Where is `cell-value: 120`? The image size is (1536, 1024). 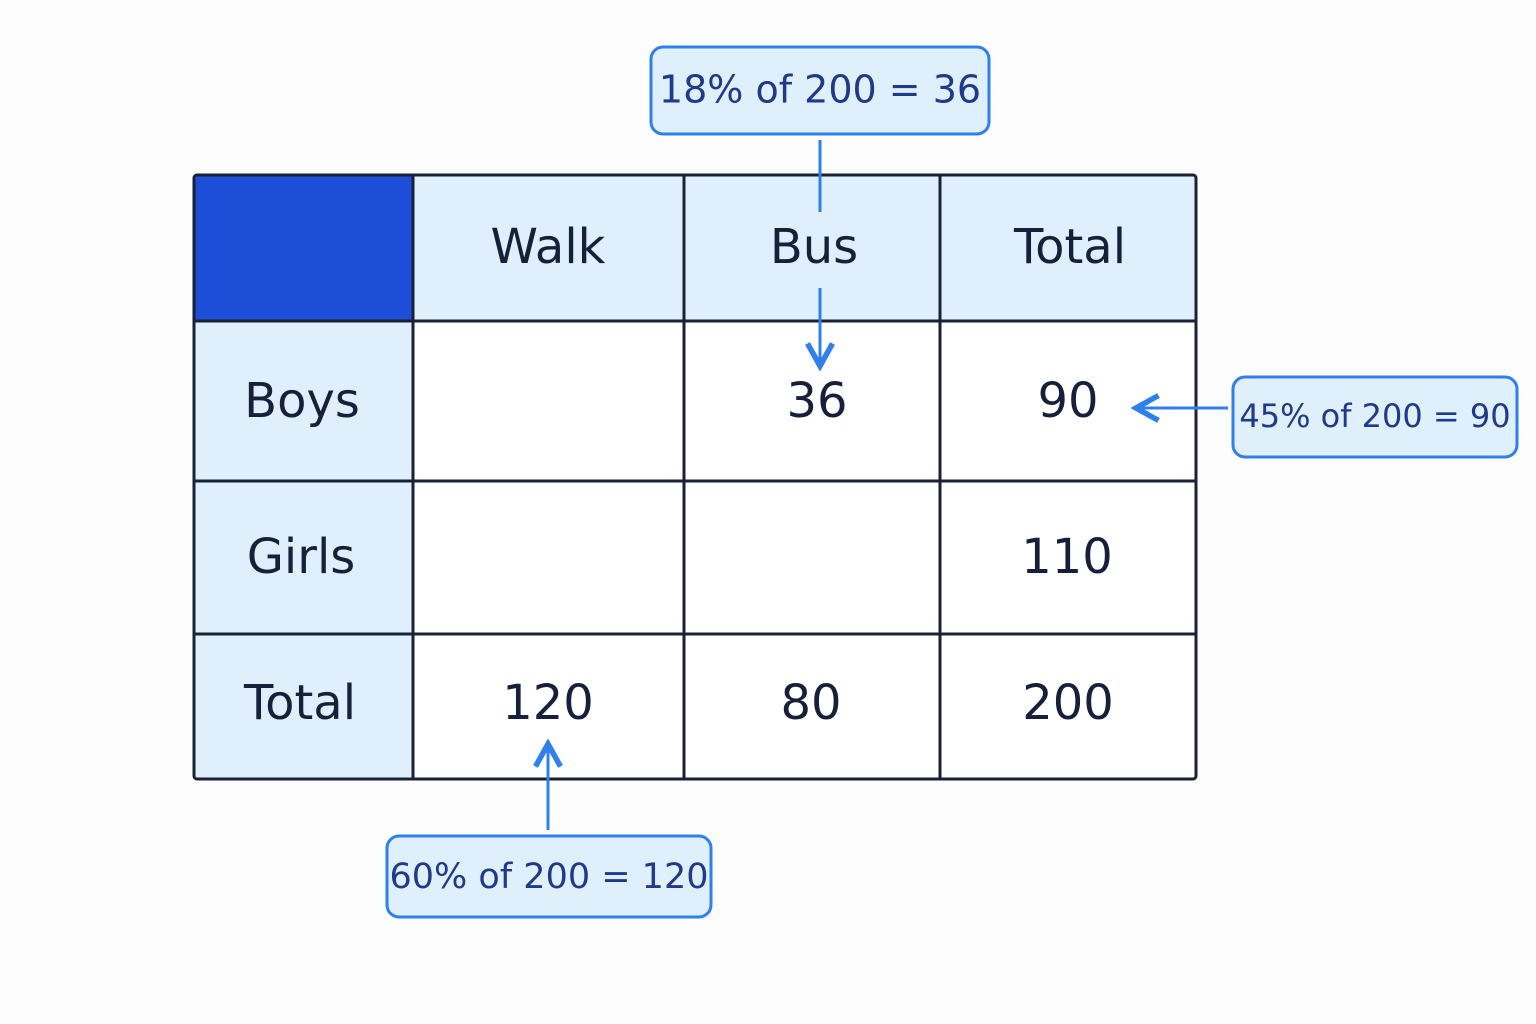
cell-value: 120 is located at coordinates (548, 703).